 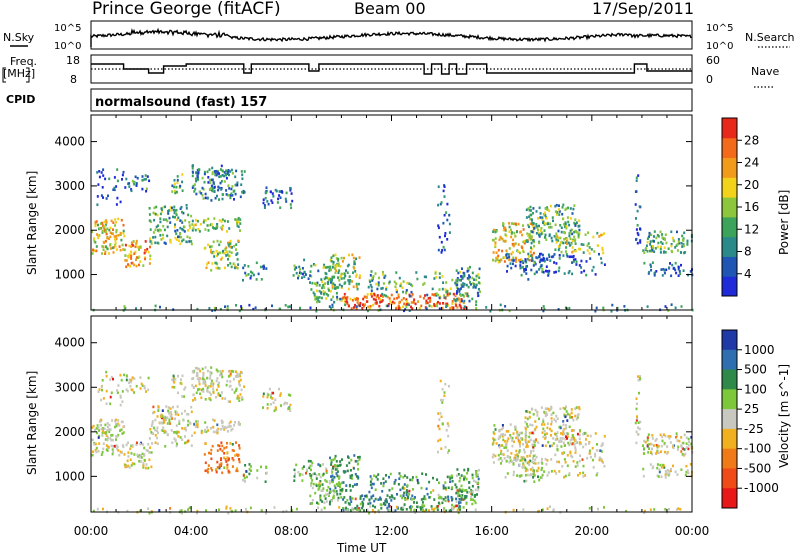 What do you see at coordinates (391, 69) in the screenshot?
I see `freq-panel` at bounding box center [391, 69].